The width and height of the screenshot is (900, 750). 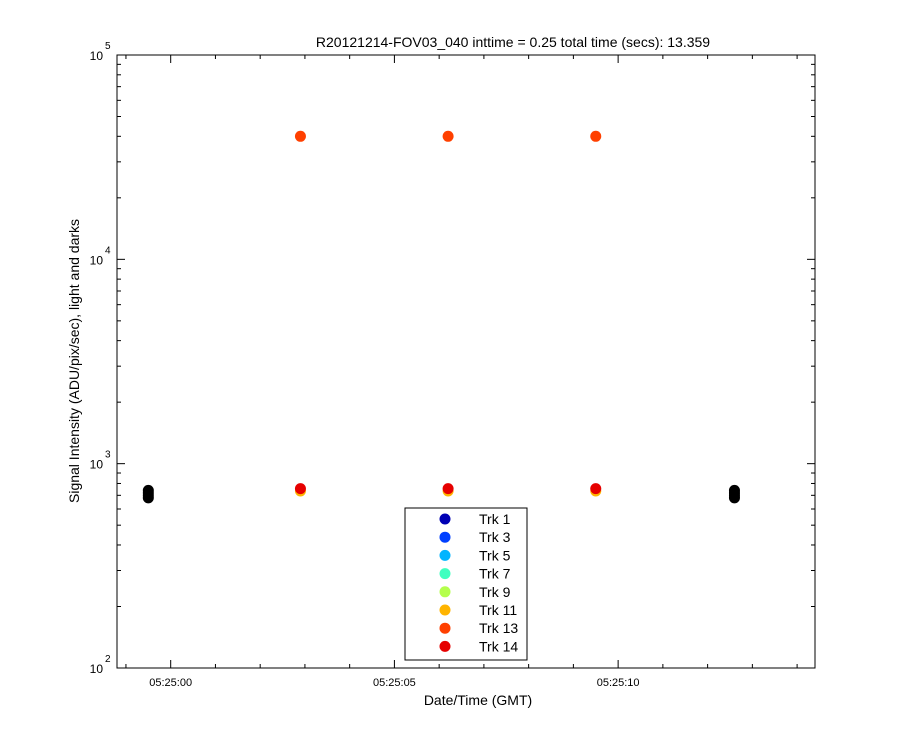 What do you see at coordinates (108, 250) in the screenshot?
I see `y-tick-exponent: 4` at bounding box center [108, 250].